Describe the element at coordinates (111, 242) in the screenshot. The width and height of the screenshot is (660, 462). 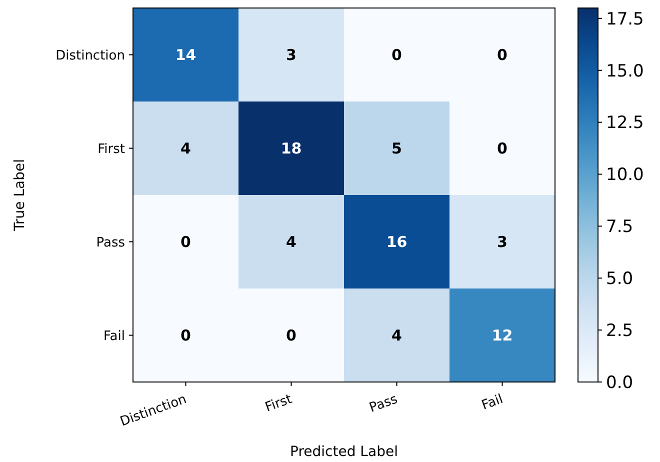
I see `y-tick-label: Pass` at that location.